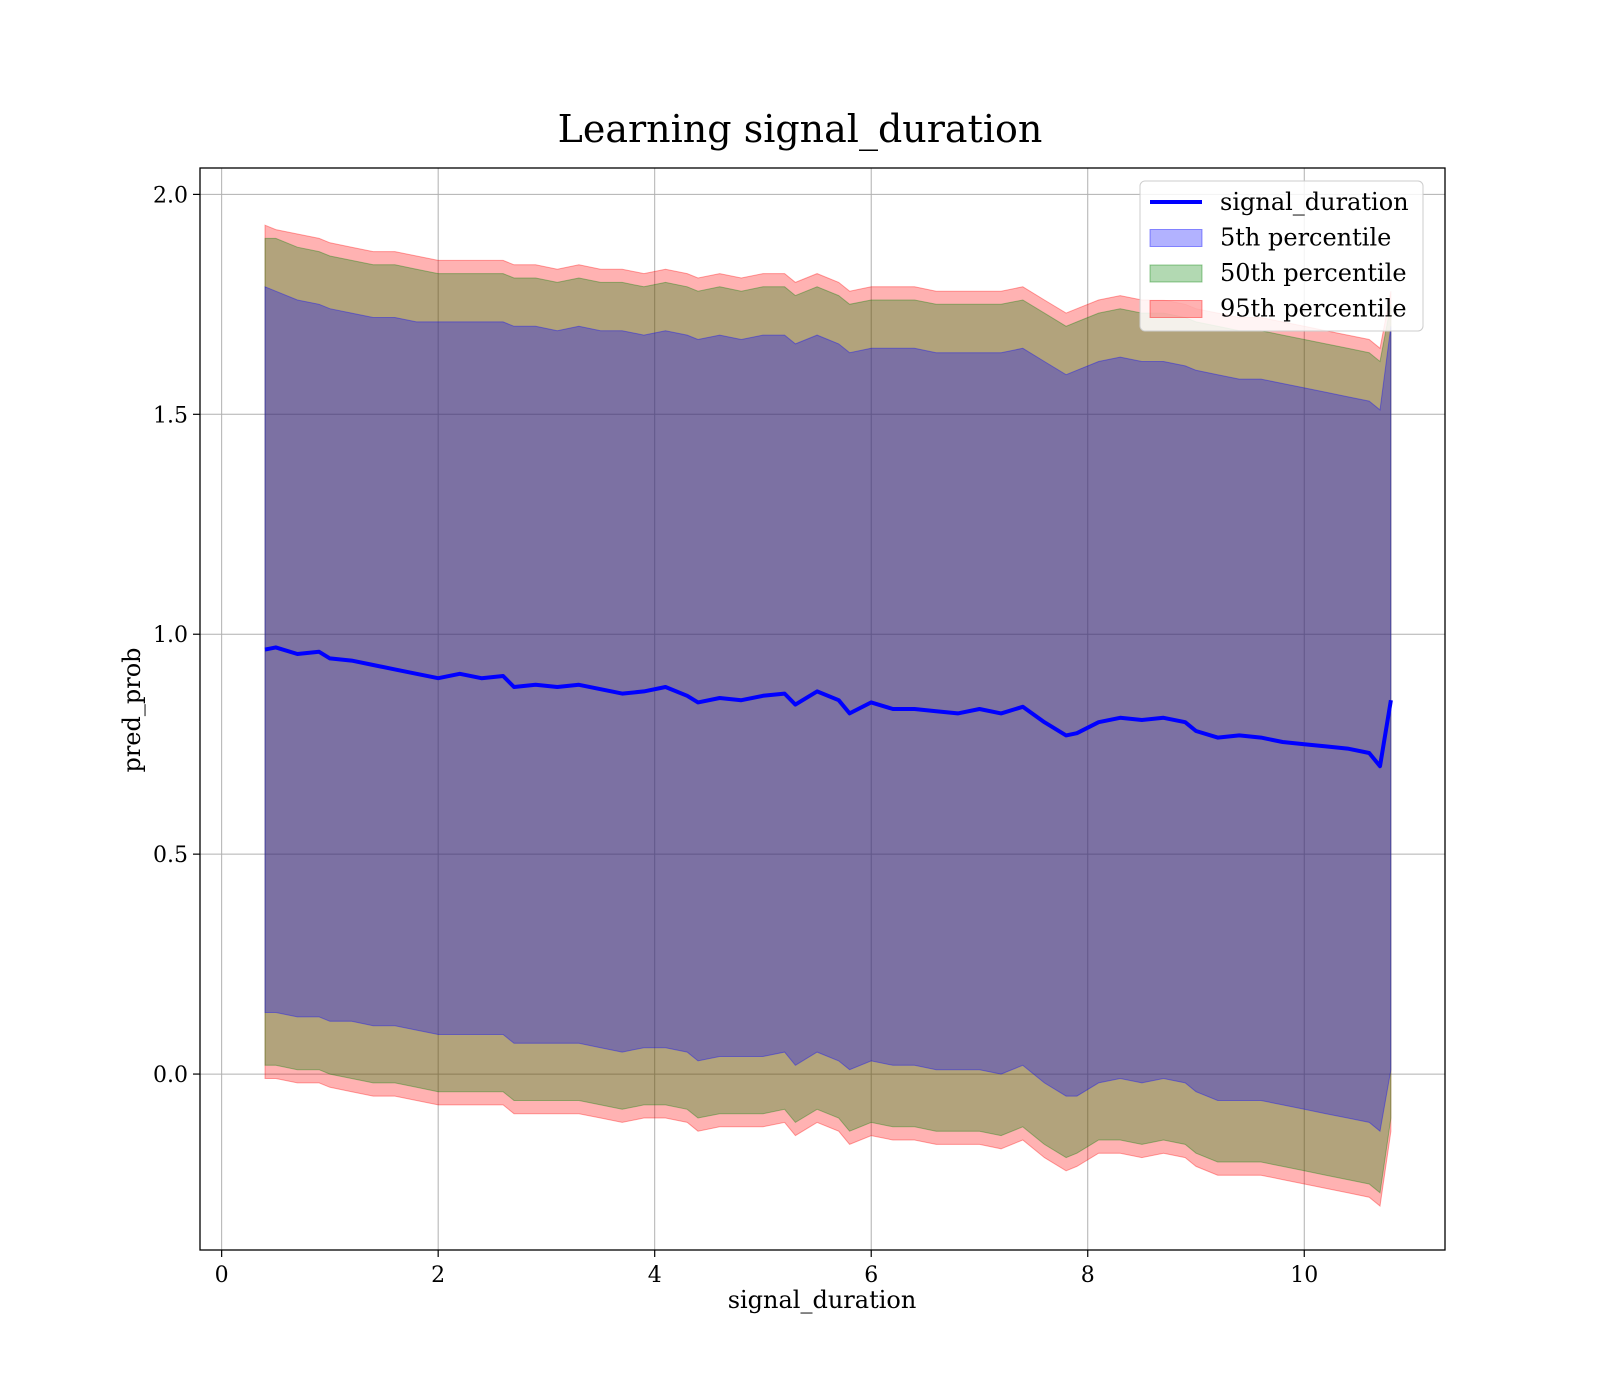  Describe the element at coordinates (871, 1275) in the screenshot. I see `x-tick-label: 6` at that location.